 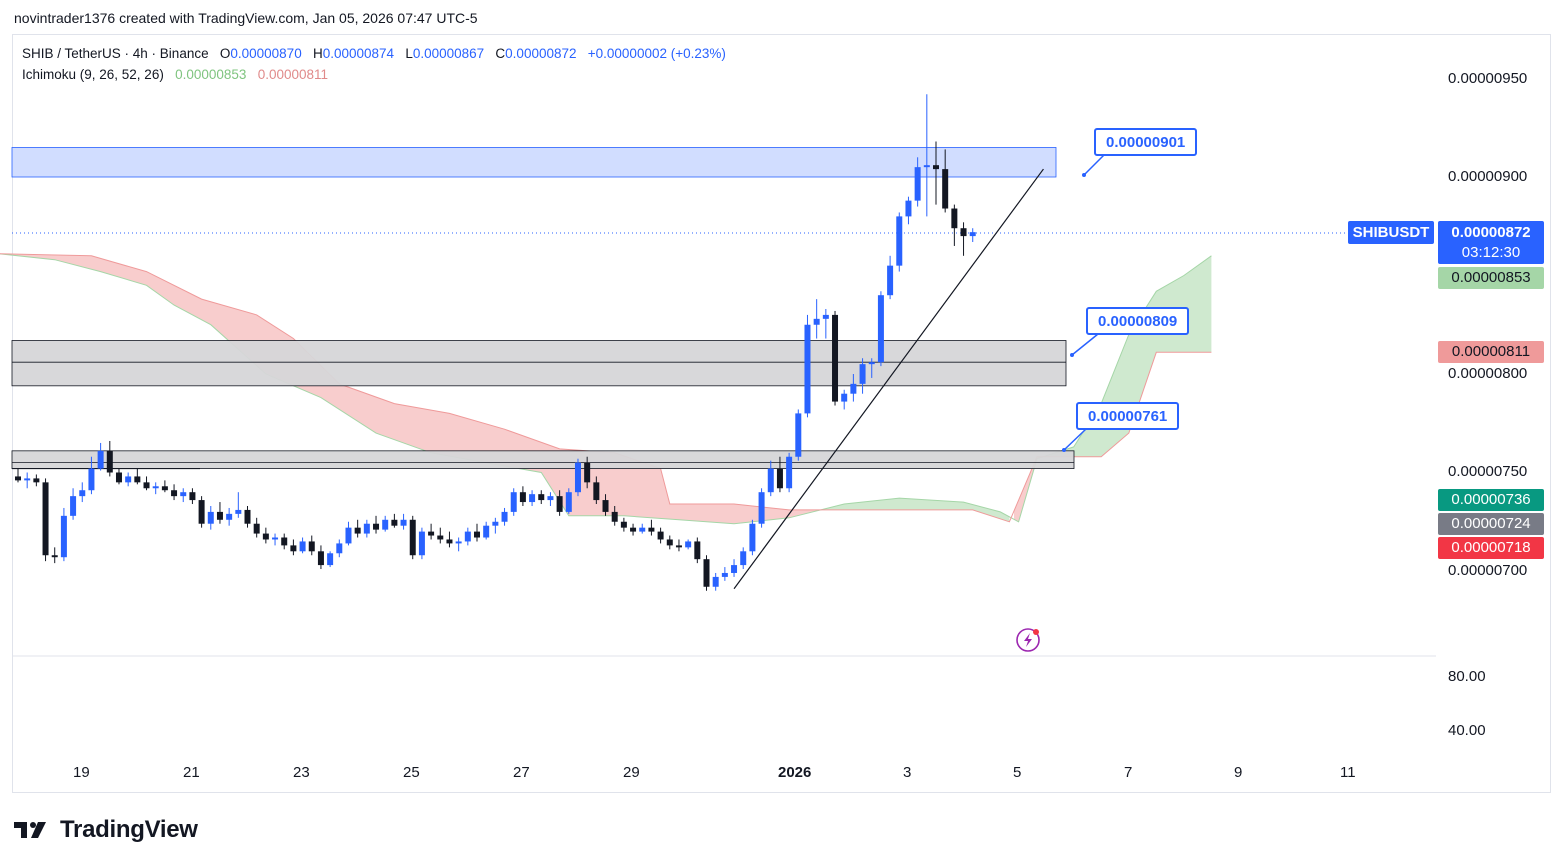 I want to click on zone-mid, so click(x=539, y=363).